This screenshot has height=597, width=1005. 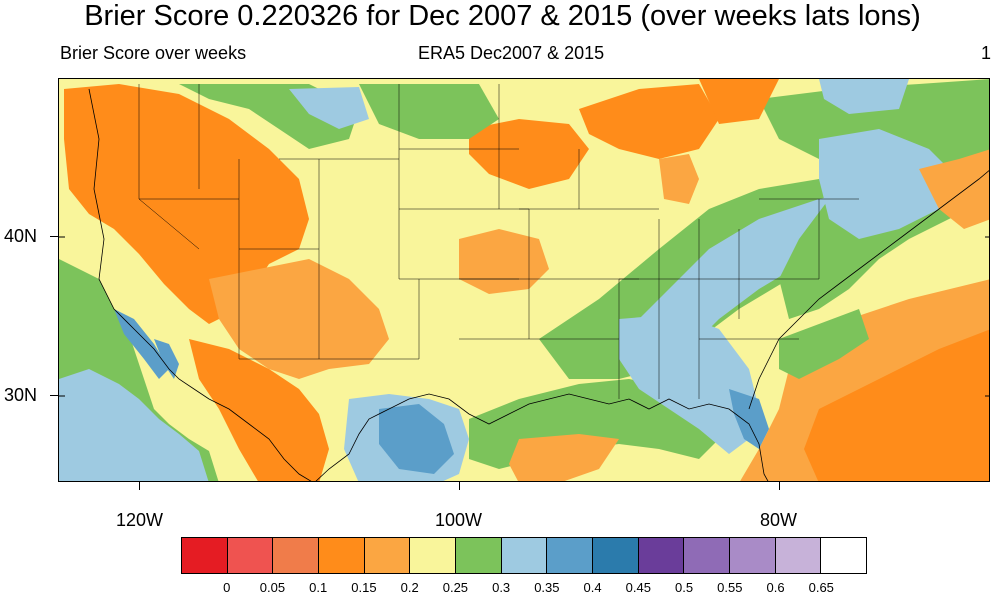 What do you see at coordinates (638, 587) in the screenshot?
I see `colorbar-label: 0.45` at bounding box center [638, 587].